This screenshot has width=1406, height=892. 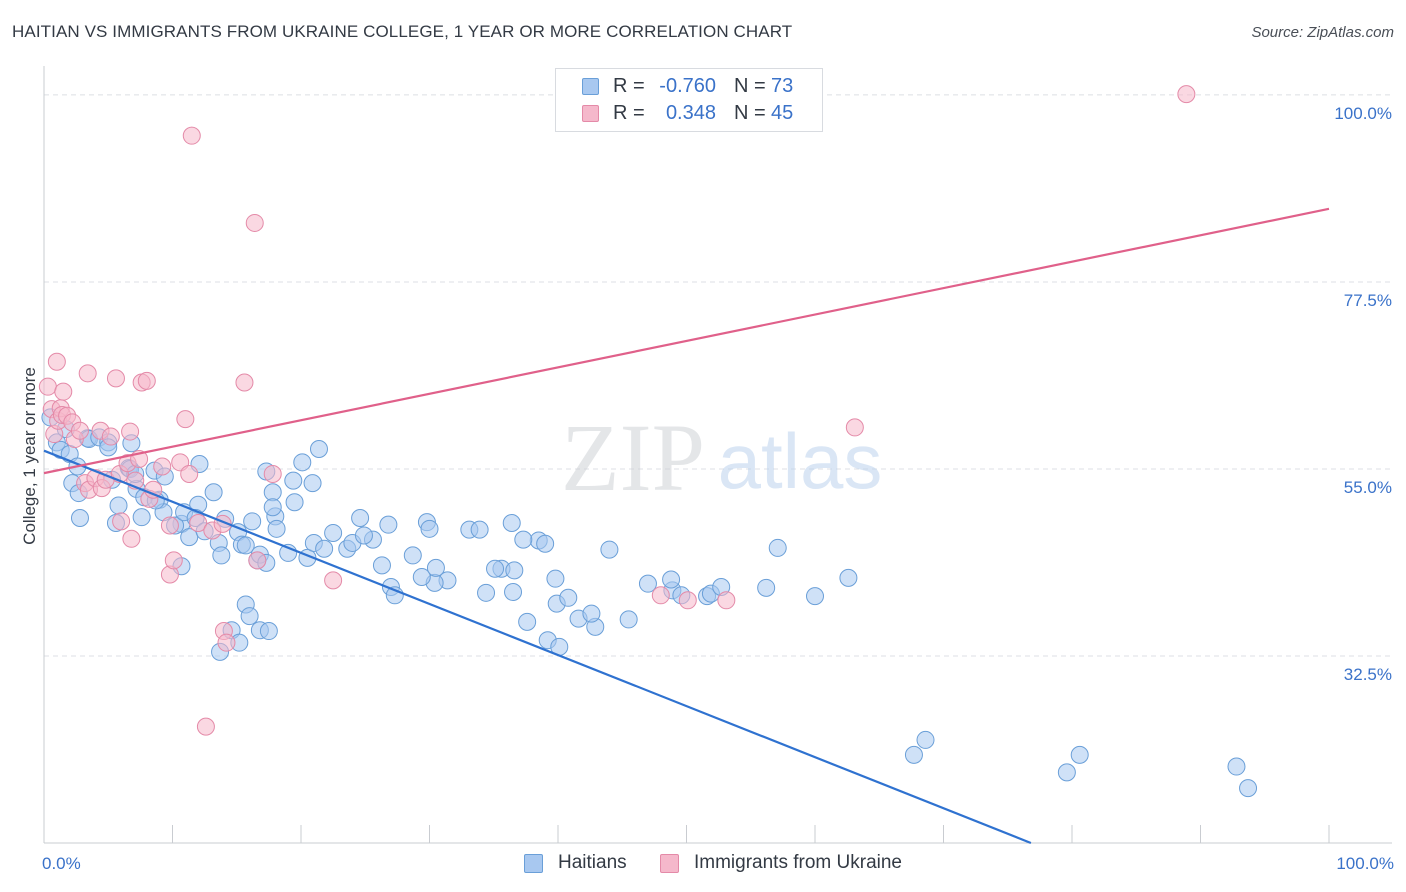 I want to click on n-value: 73, so click(x=782, y=86).